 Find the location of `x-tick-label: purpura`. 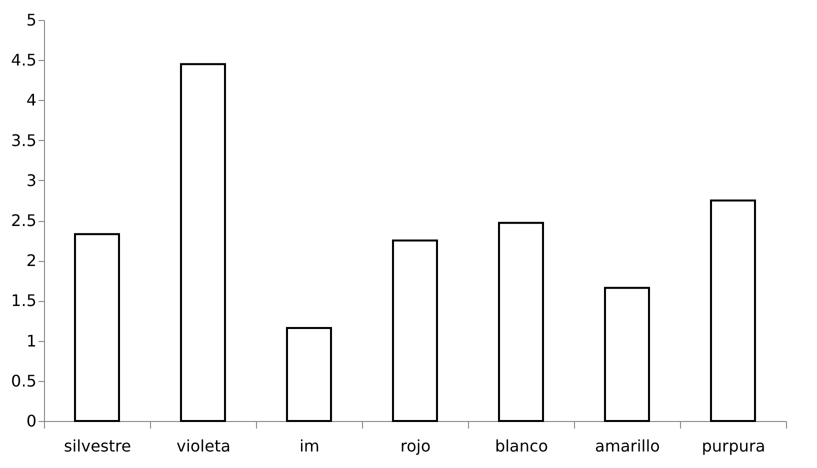

x-tick-label: purpura is located at coordinates (734, 446).